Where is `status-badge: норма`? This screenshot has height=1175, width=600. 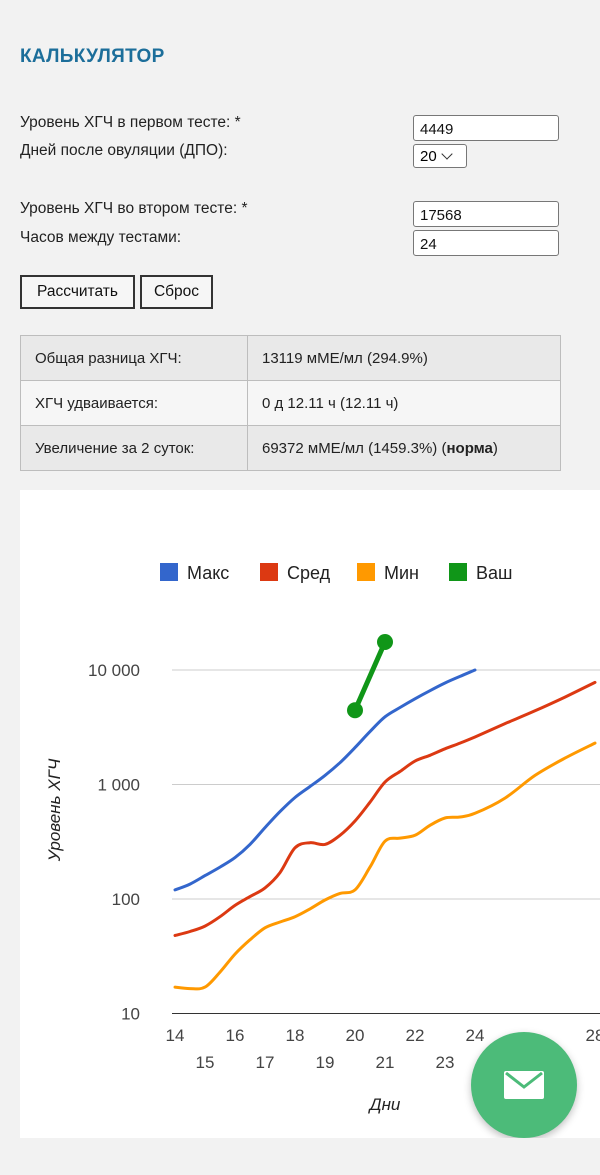
status-badge: норма is located at coordinates (469, 448).